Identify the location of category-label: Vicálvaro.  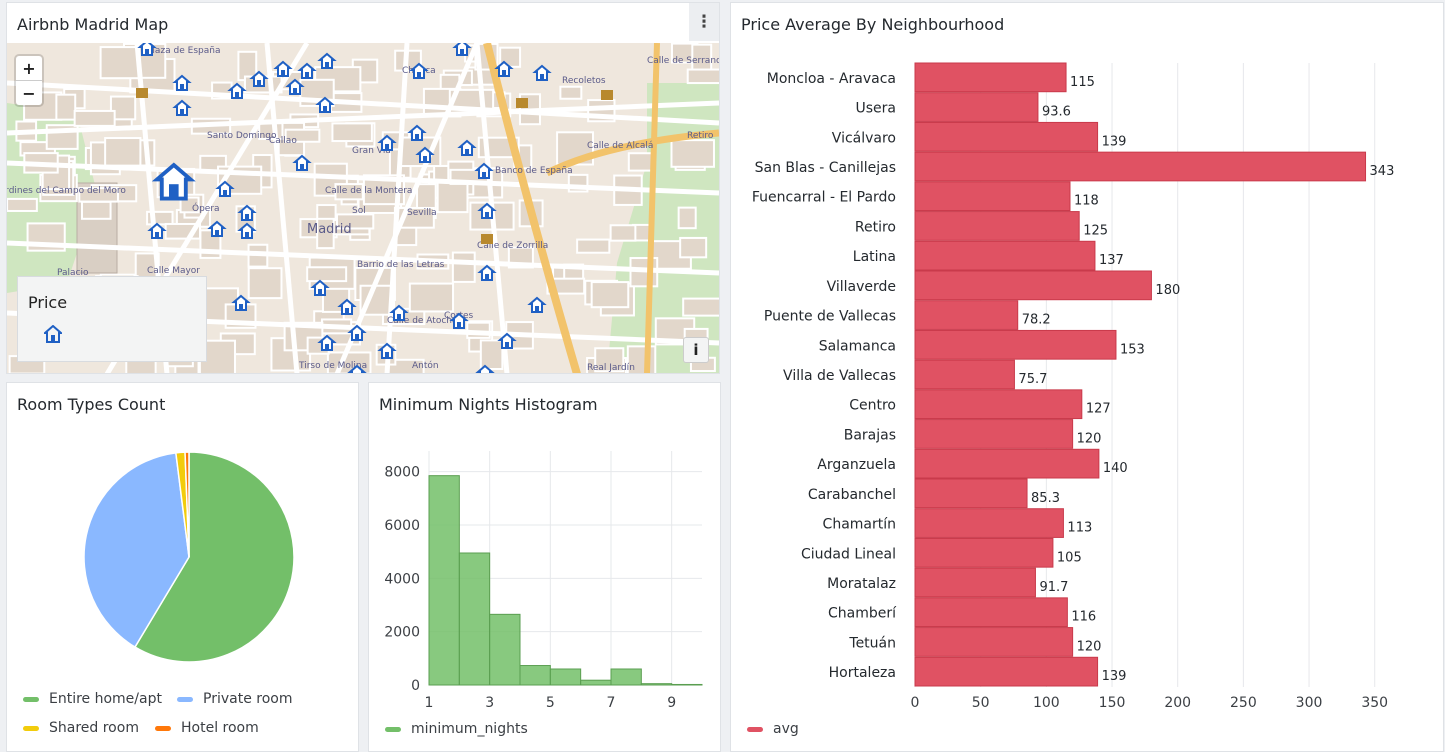
(864, 138).